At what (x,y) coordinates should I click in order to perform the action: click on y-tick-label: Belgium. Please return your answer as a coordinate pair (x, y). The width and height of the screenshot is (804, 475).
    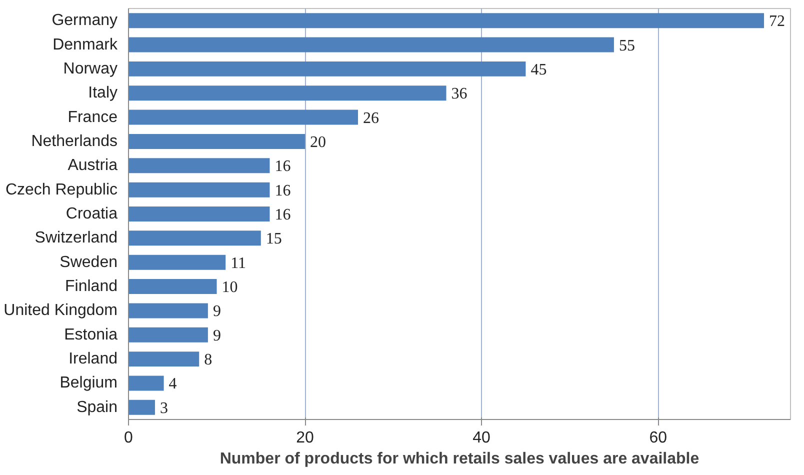
    Looking at the image, I should click on (89, 383).